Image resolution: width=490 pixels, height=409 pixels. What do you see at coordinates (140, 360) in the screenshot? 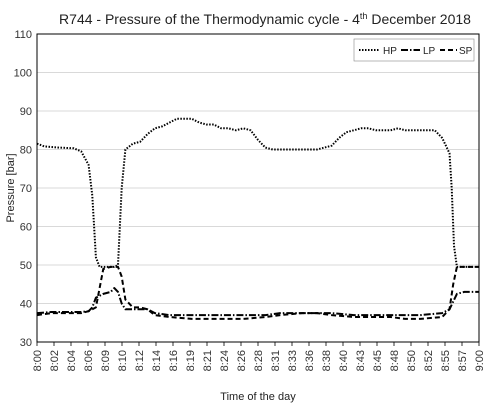
I see `x-tick-label: 8:12` at bounding box center [140, 360].